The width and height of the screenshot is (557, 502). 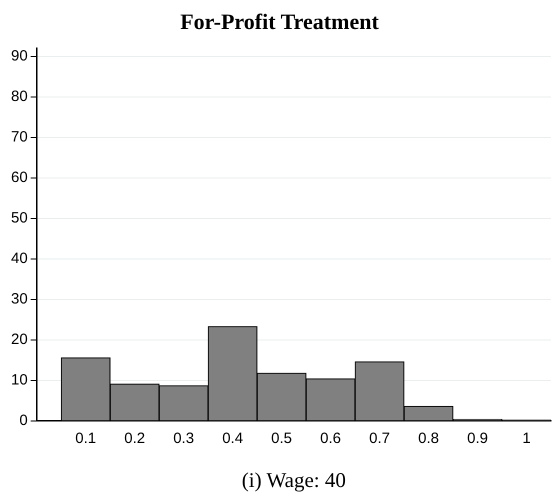 I want to click on x-tick-label: 0.4, so click(x=233, y=438).